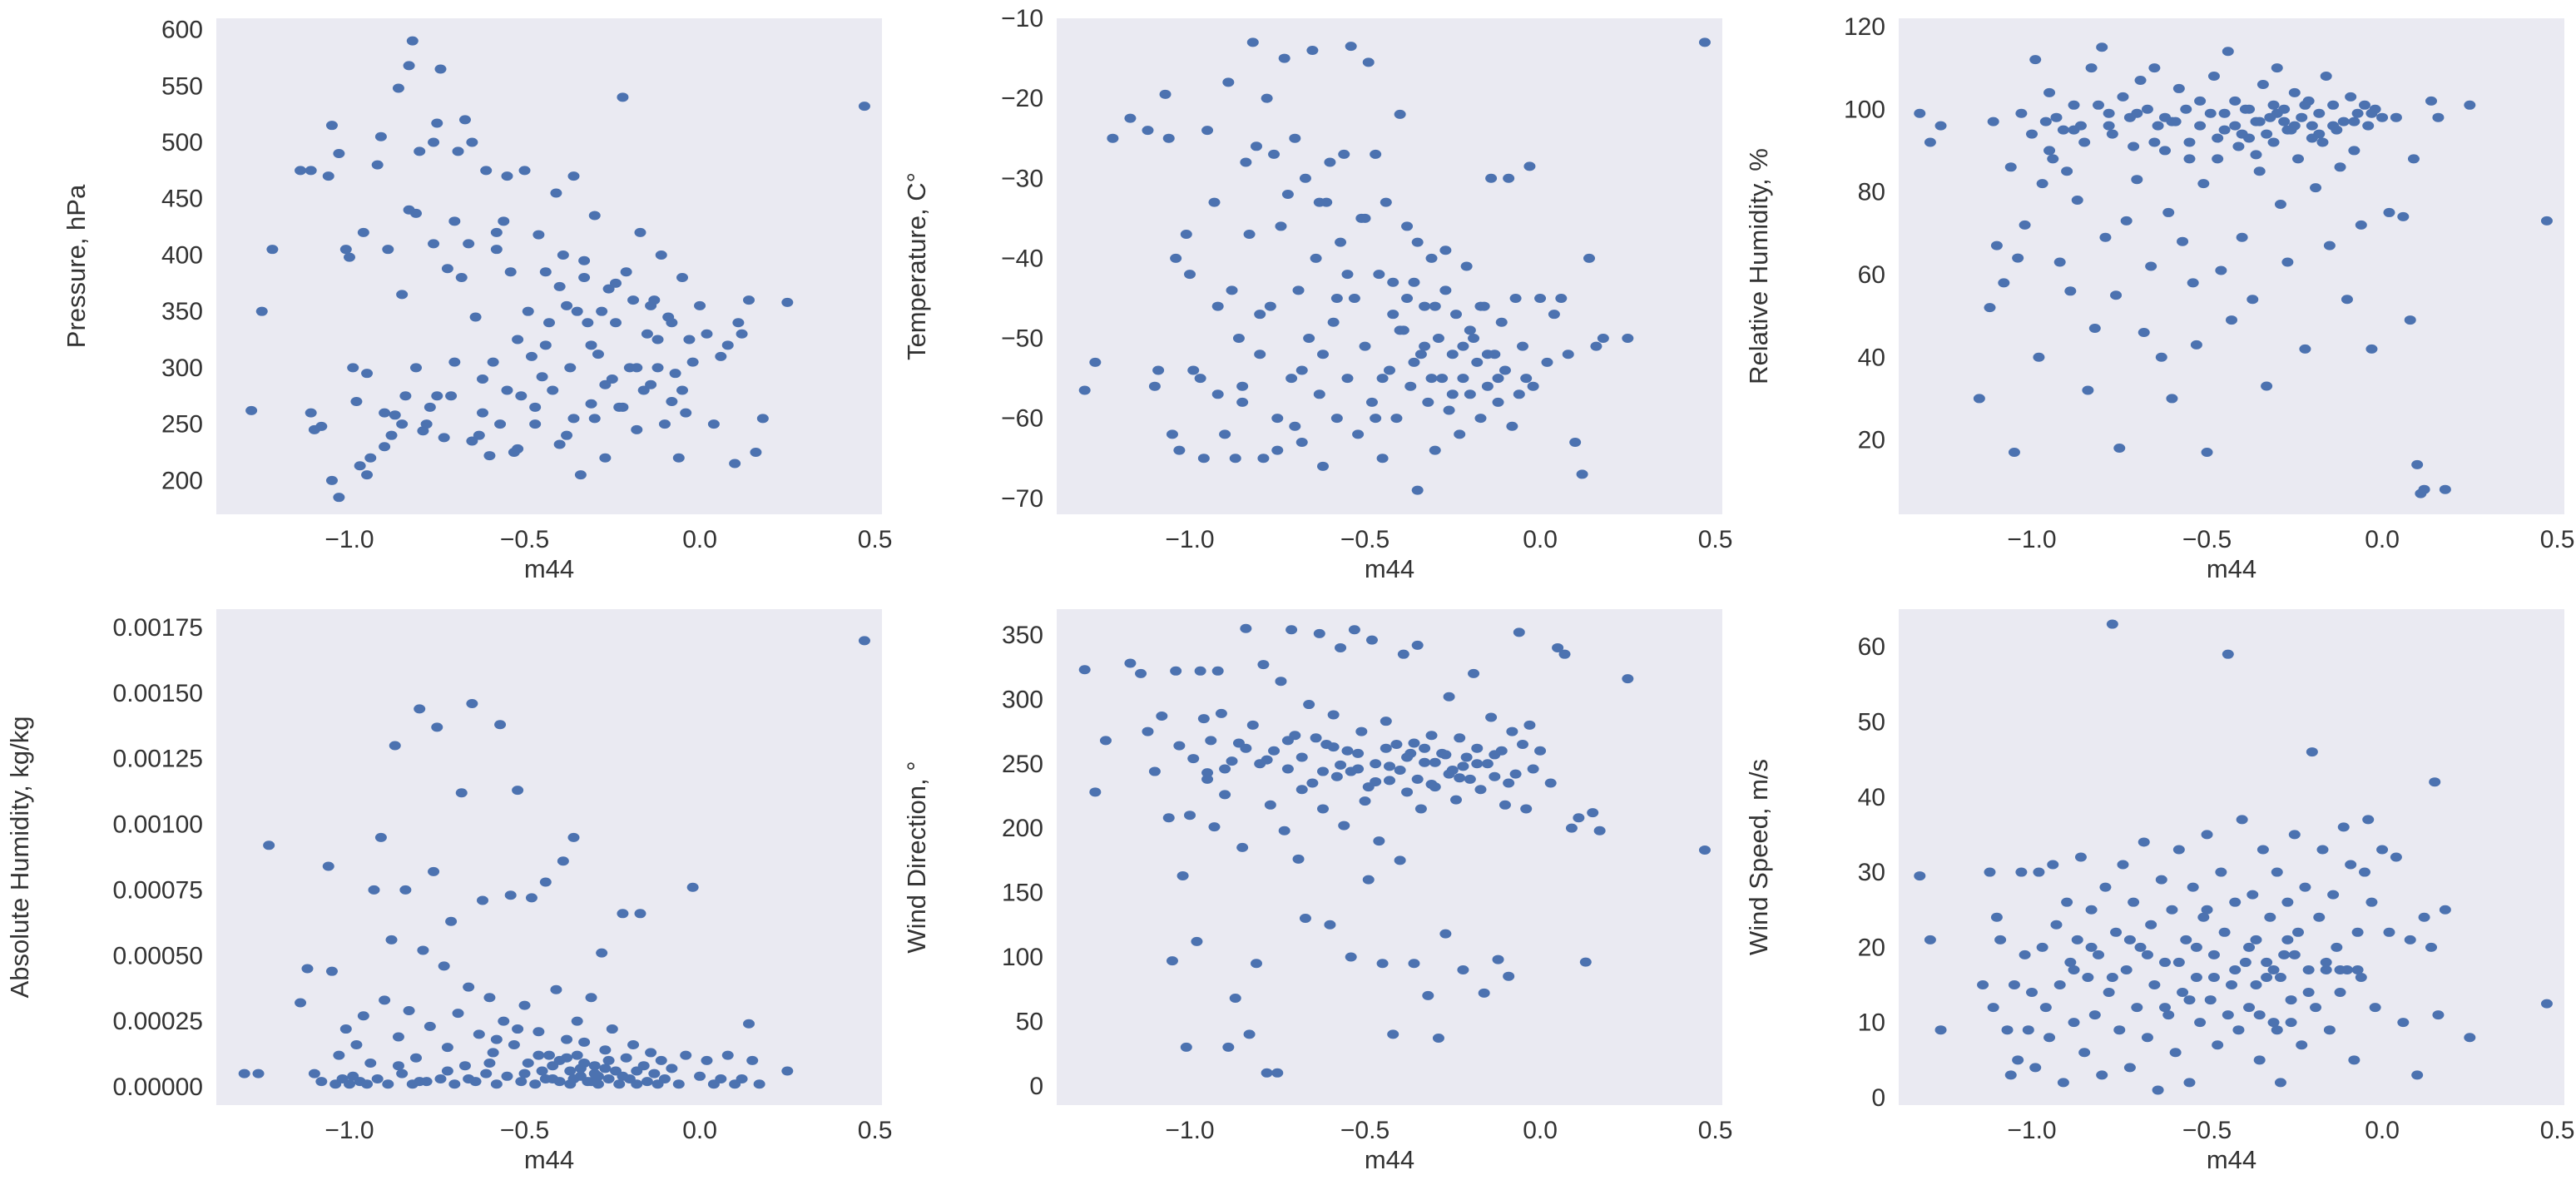 Image resolution: width=2576 pixels, height=1190 pixels. What do you see at coordinates (1872, 357) in the screenshot?
I see `y-tick-label: 40` at bounding box center [1872, 357].